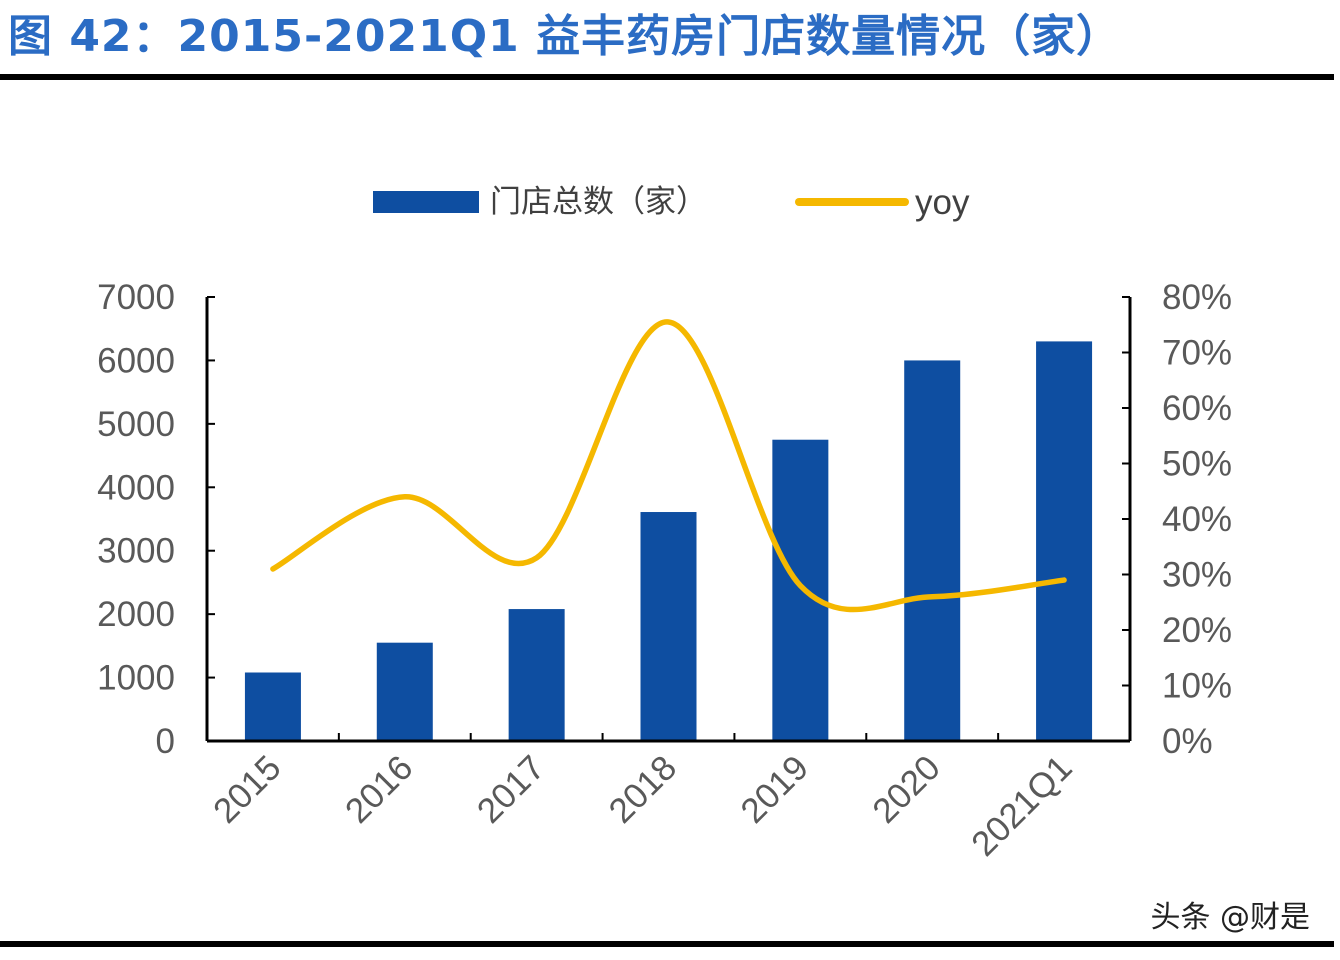  I want to click on left-tick-label-7000: 7000, so click(136, 297).